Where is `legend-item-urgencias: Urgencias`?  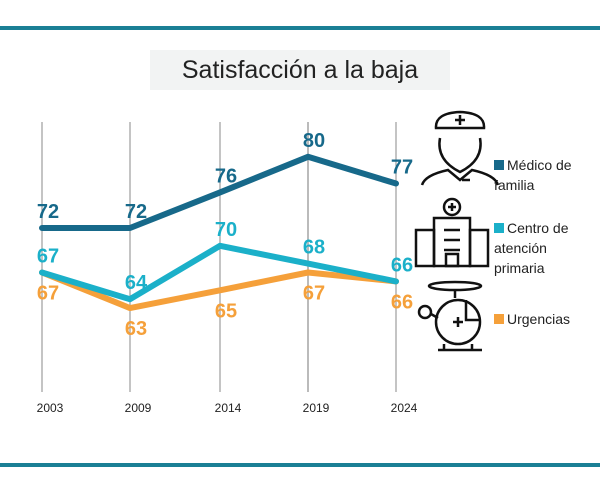 legend-item-urgencias: Urgencias is located at coordinates (544, 319).